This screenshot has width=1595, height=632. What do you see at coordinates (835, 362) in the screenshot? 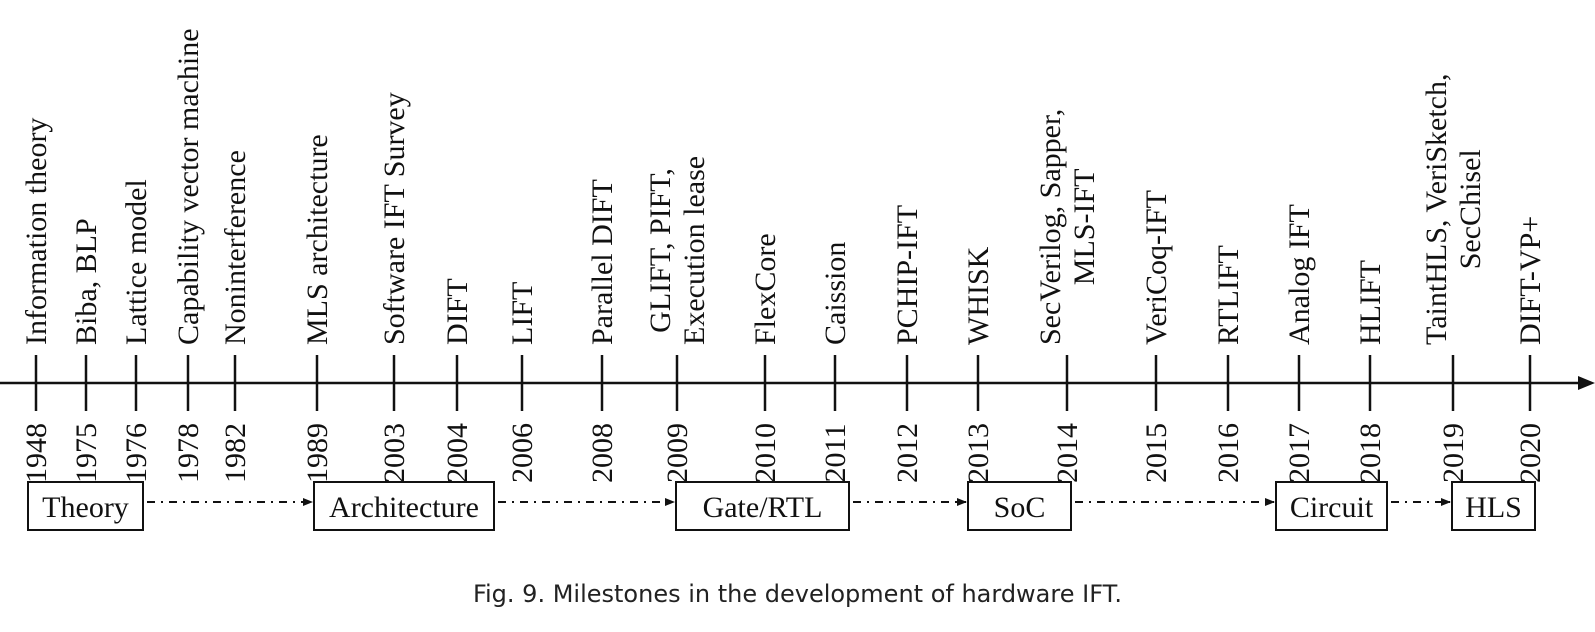
I see `milestone-2011: 2011 Caission` at bounding box center [835, 362].